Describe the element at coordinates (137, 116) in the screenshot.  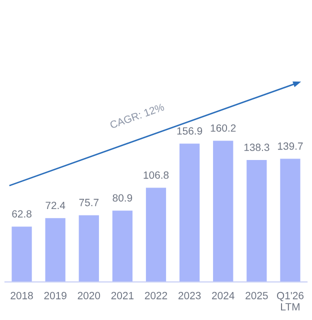
I see `text: CAGR: 12%` at that location.